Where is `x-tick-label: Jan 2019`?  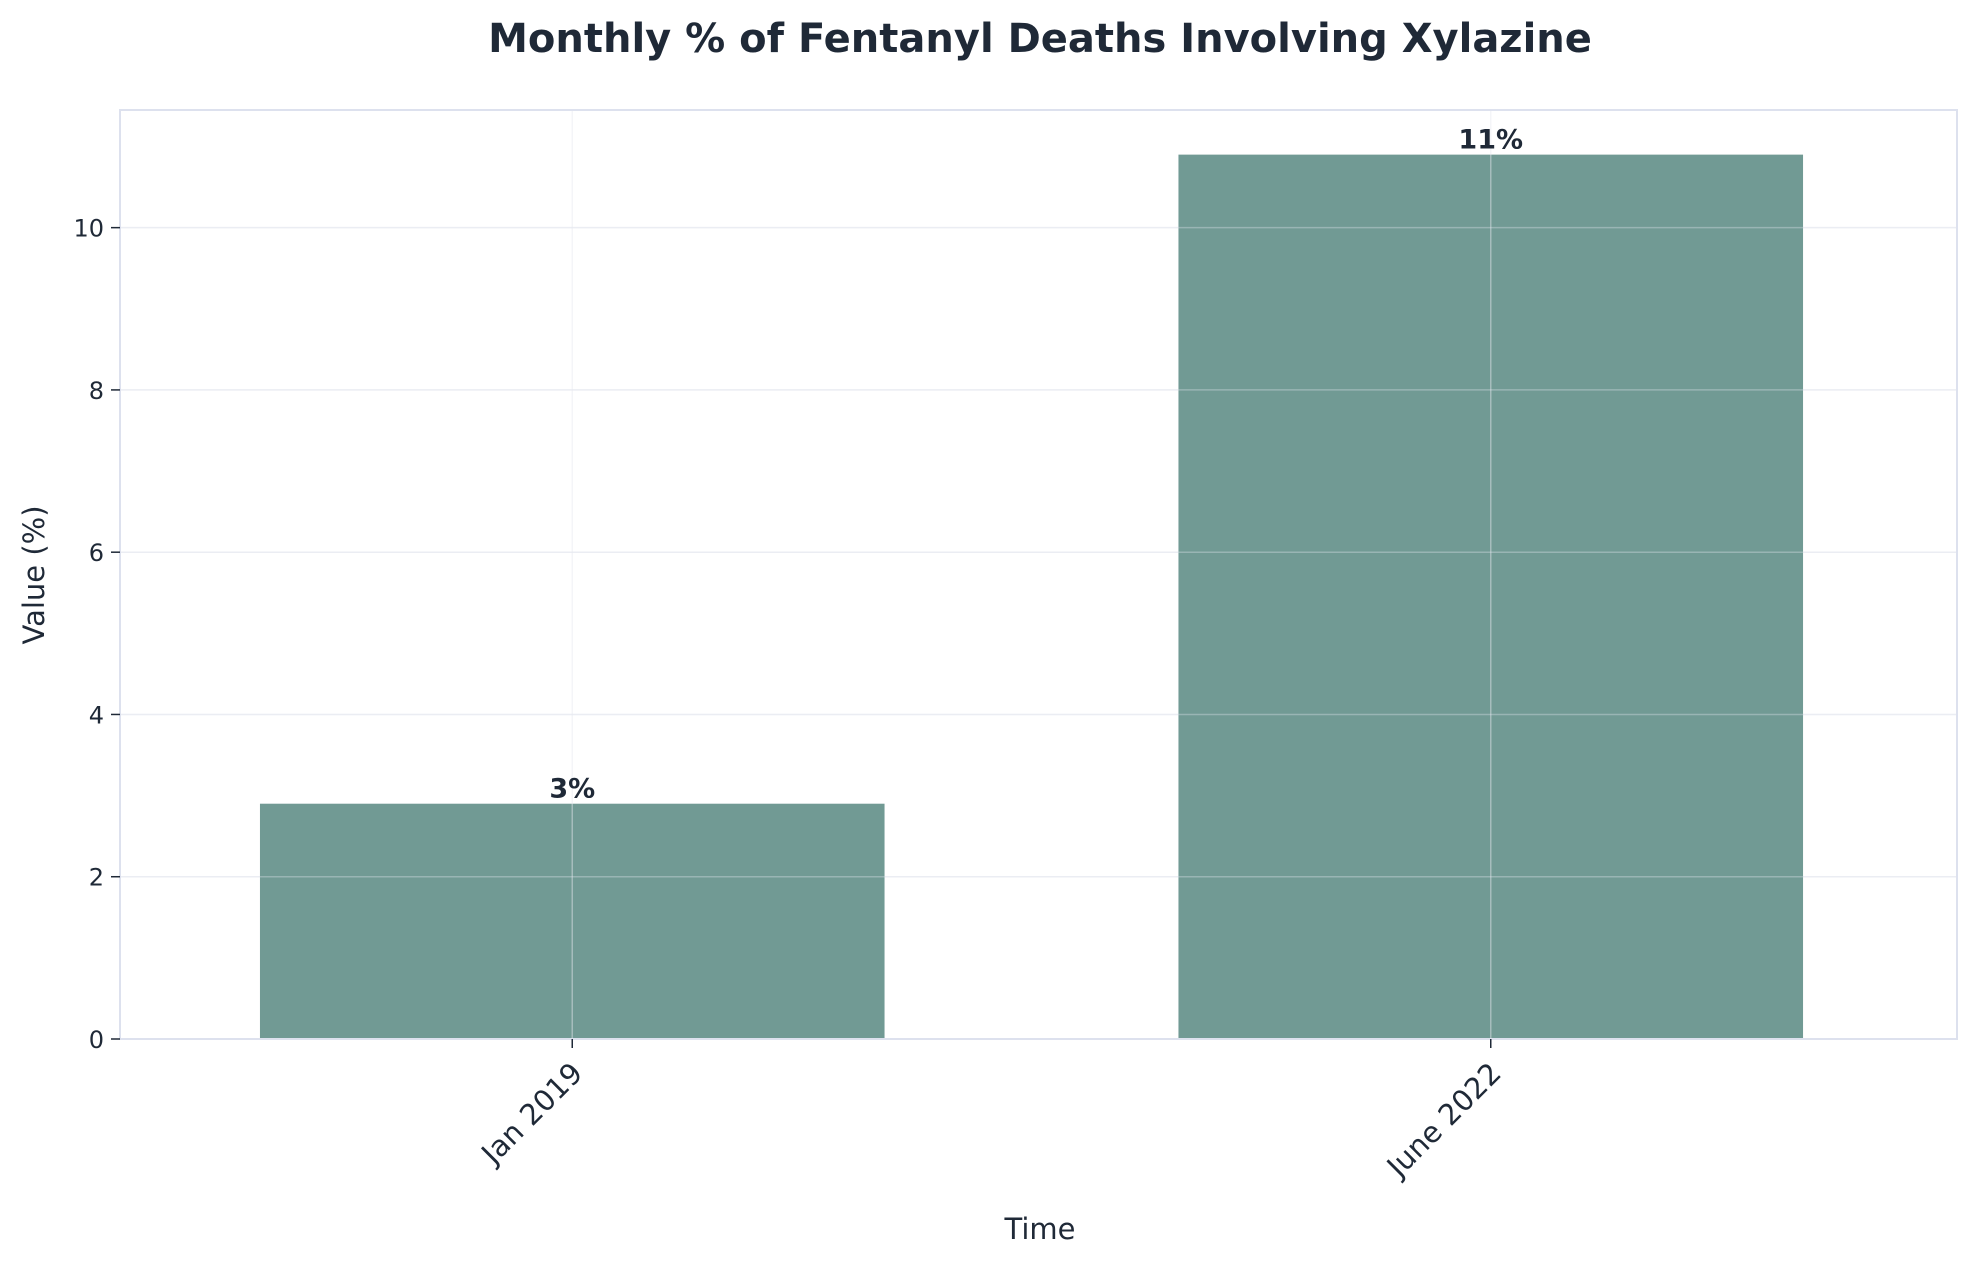 x-tick-label: Jan 2019 is located at coordinates (531, 1114).